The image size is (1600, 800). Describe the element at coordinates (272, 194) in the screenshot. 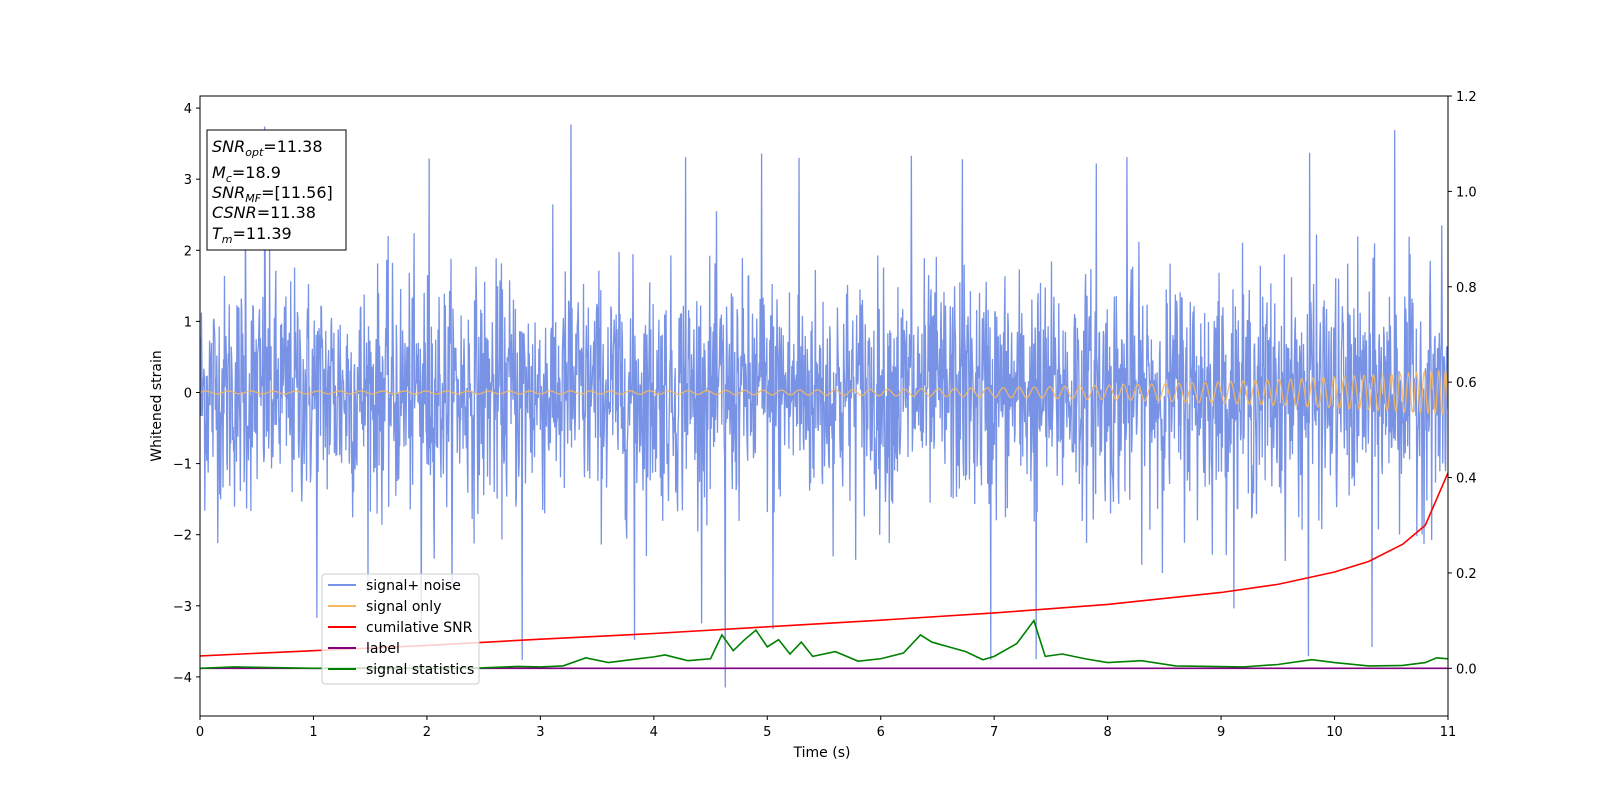

I see `info-snr-mf: SNRMF=[11.56]` at that location.